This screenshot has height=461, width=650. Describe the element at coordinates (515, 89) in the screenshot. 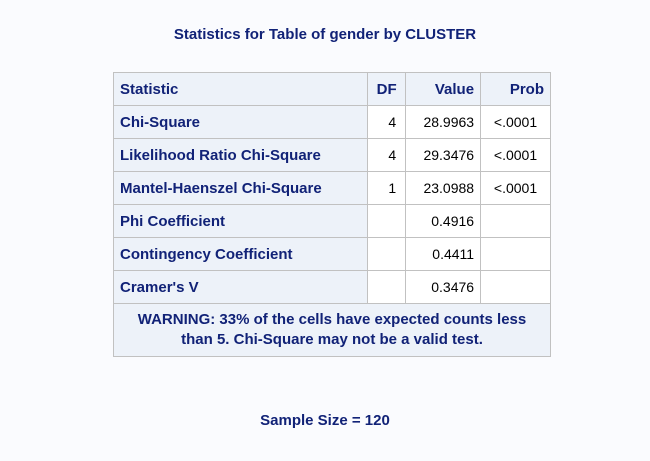

I see `column-header-prob: Prob` at that location.